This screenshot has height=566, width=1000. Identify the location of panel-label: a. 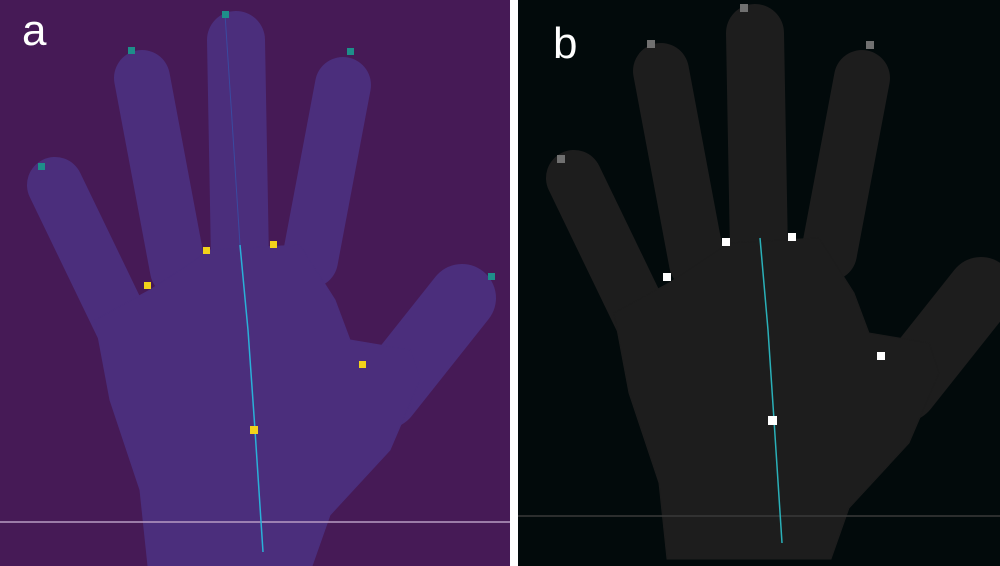
(34, 30).